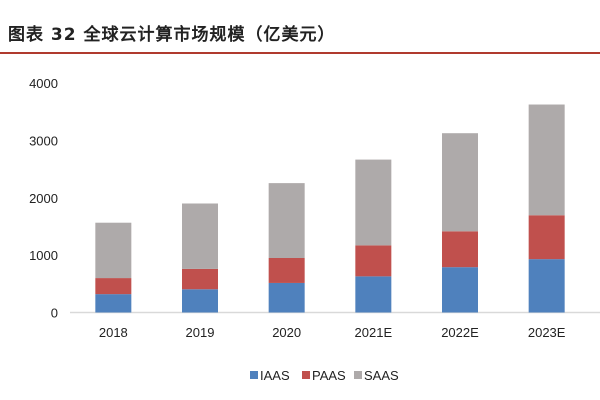 This screenshot has width=600, height=400. Describe the element at coordinates (43, 140) in the screenshot. I see `y-tick-label: 3000` at that location.